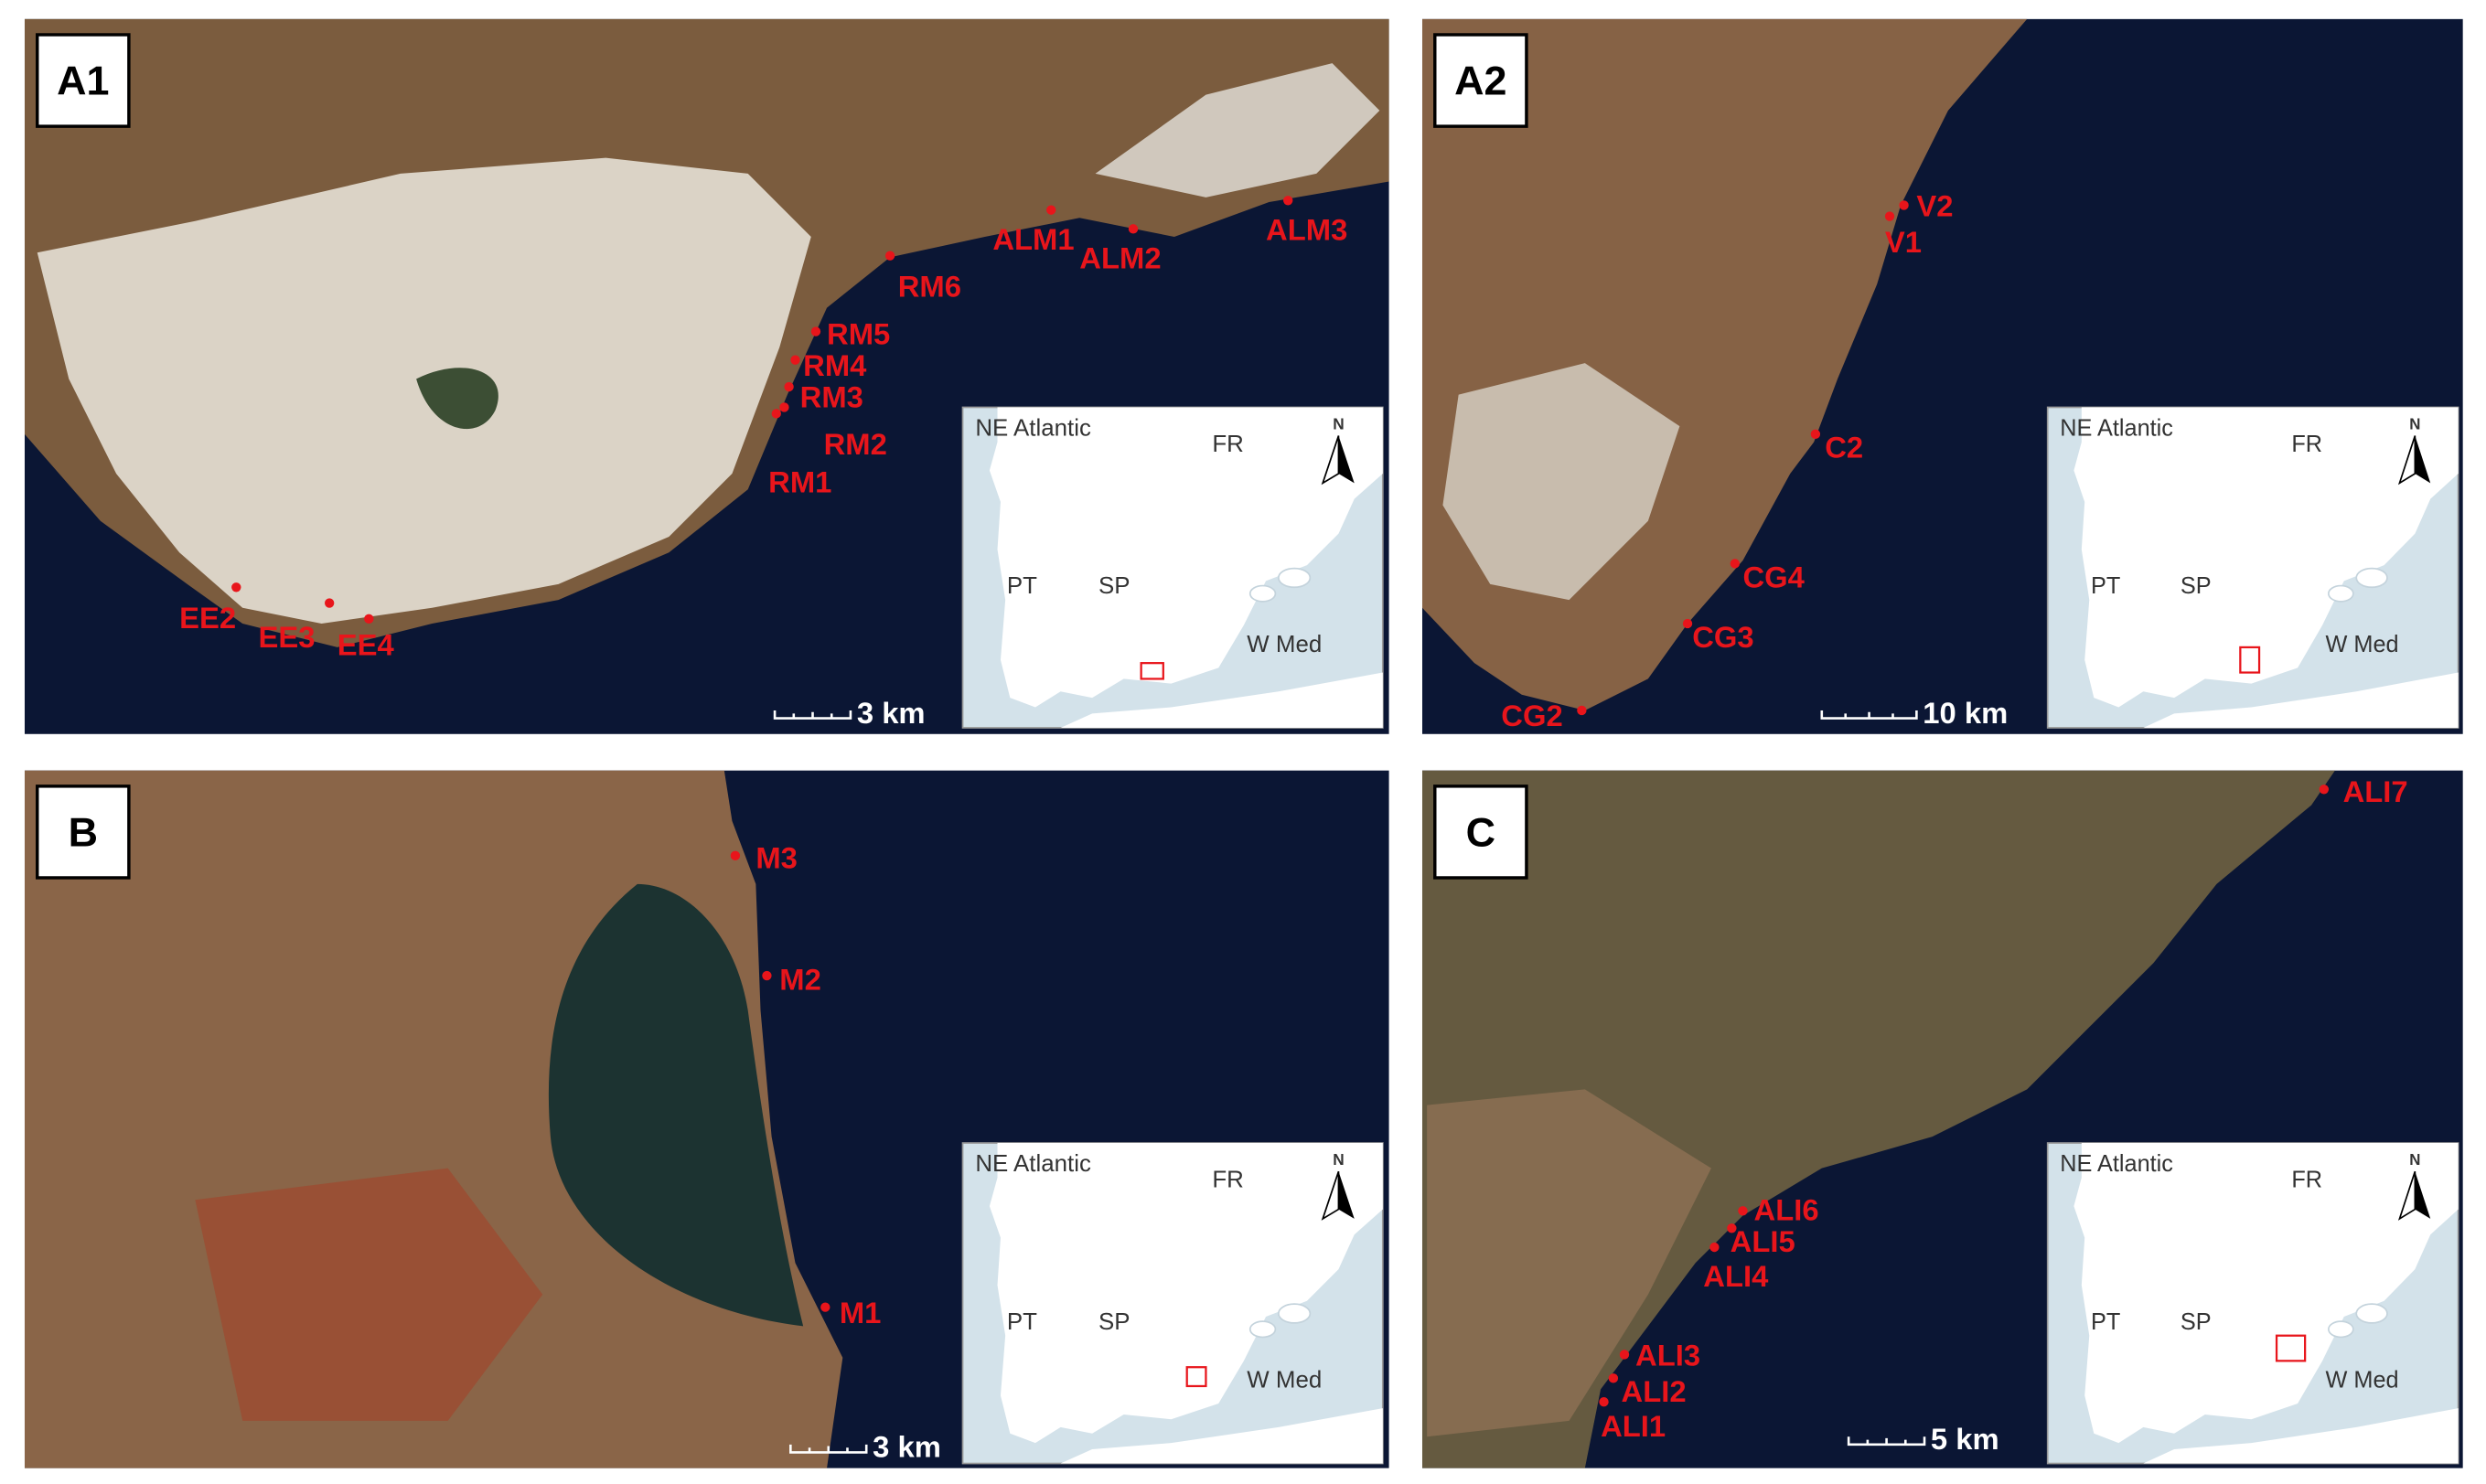 This screenshot has height=1484, width=2486. Describe the element at coordinates (83, 831) in the screenshot. I see `panel-label: B` at that location.